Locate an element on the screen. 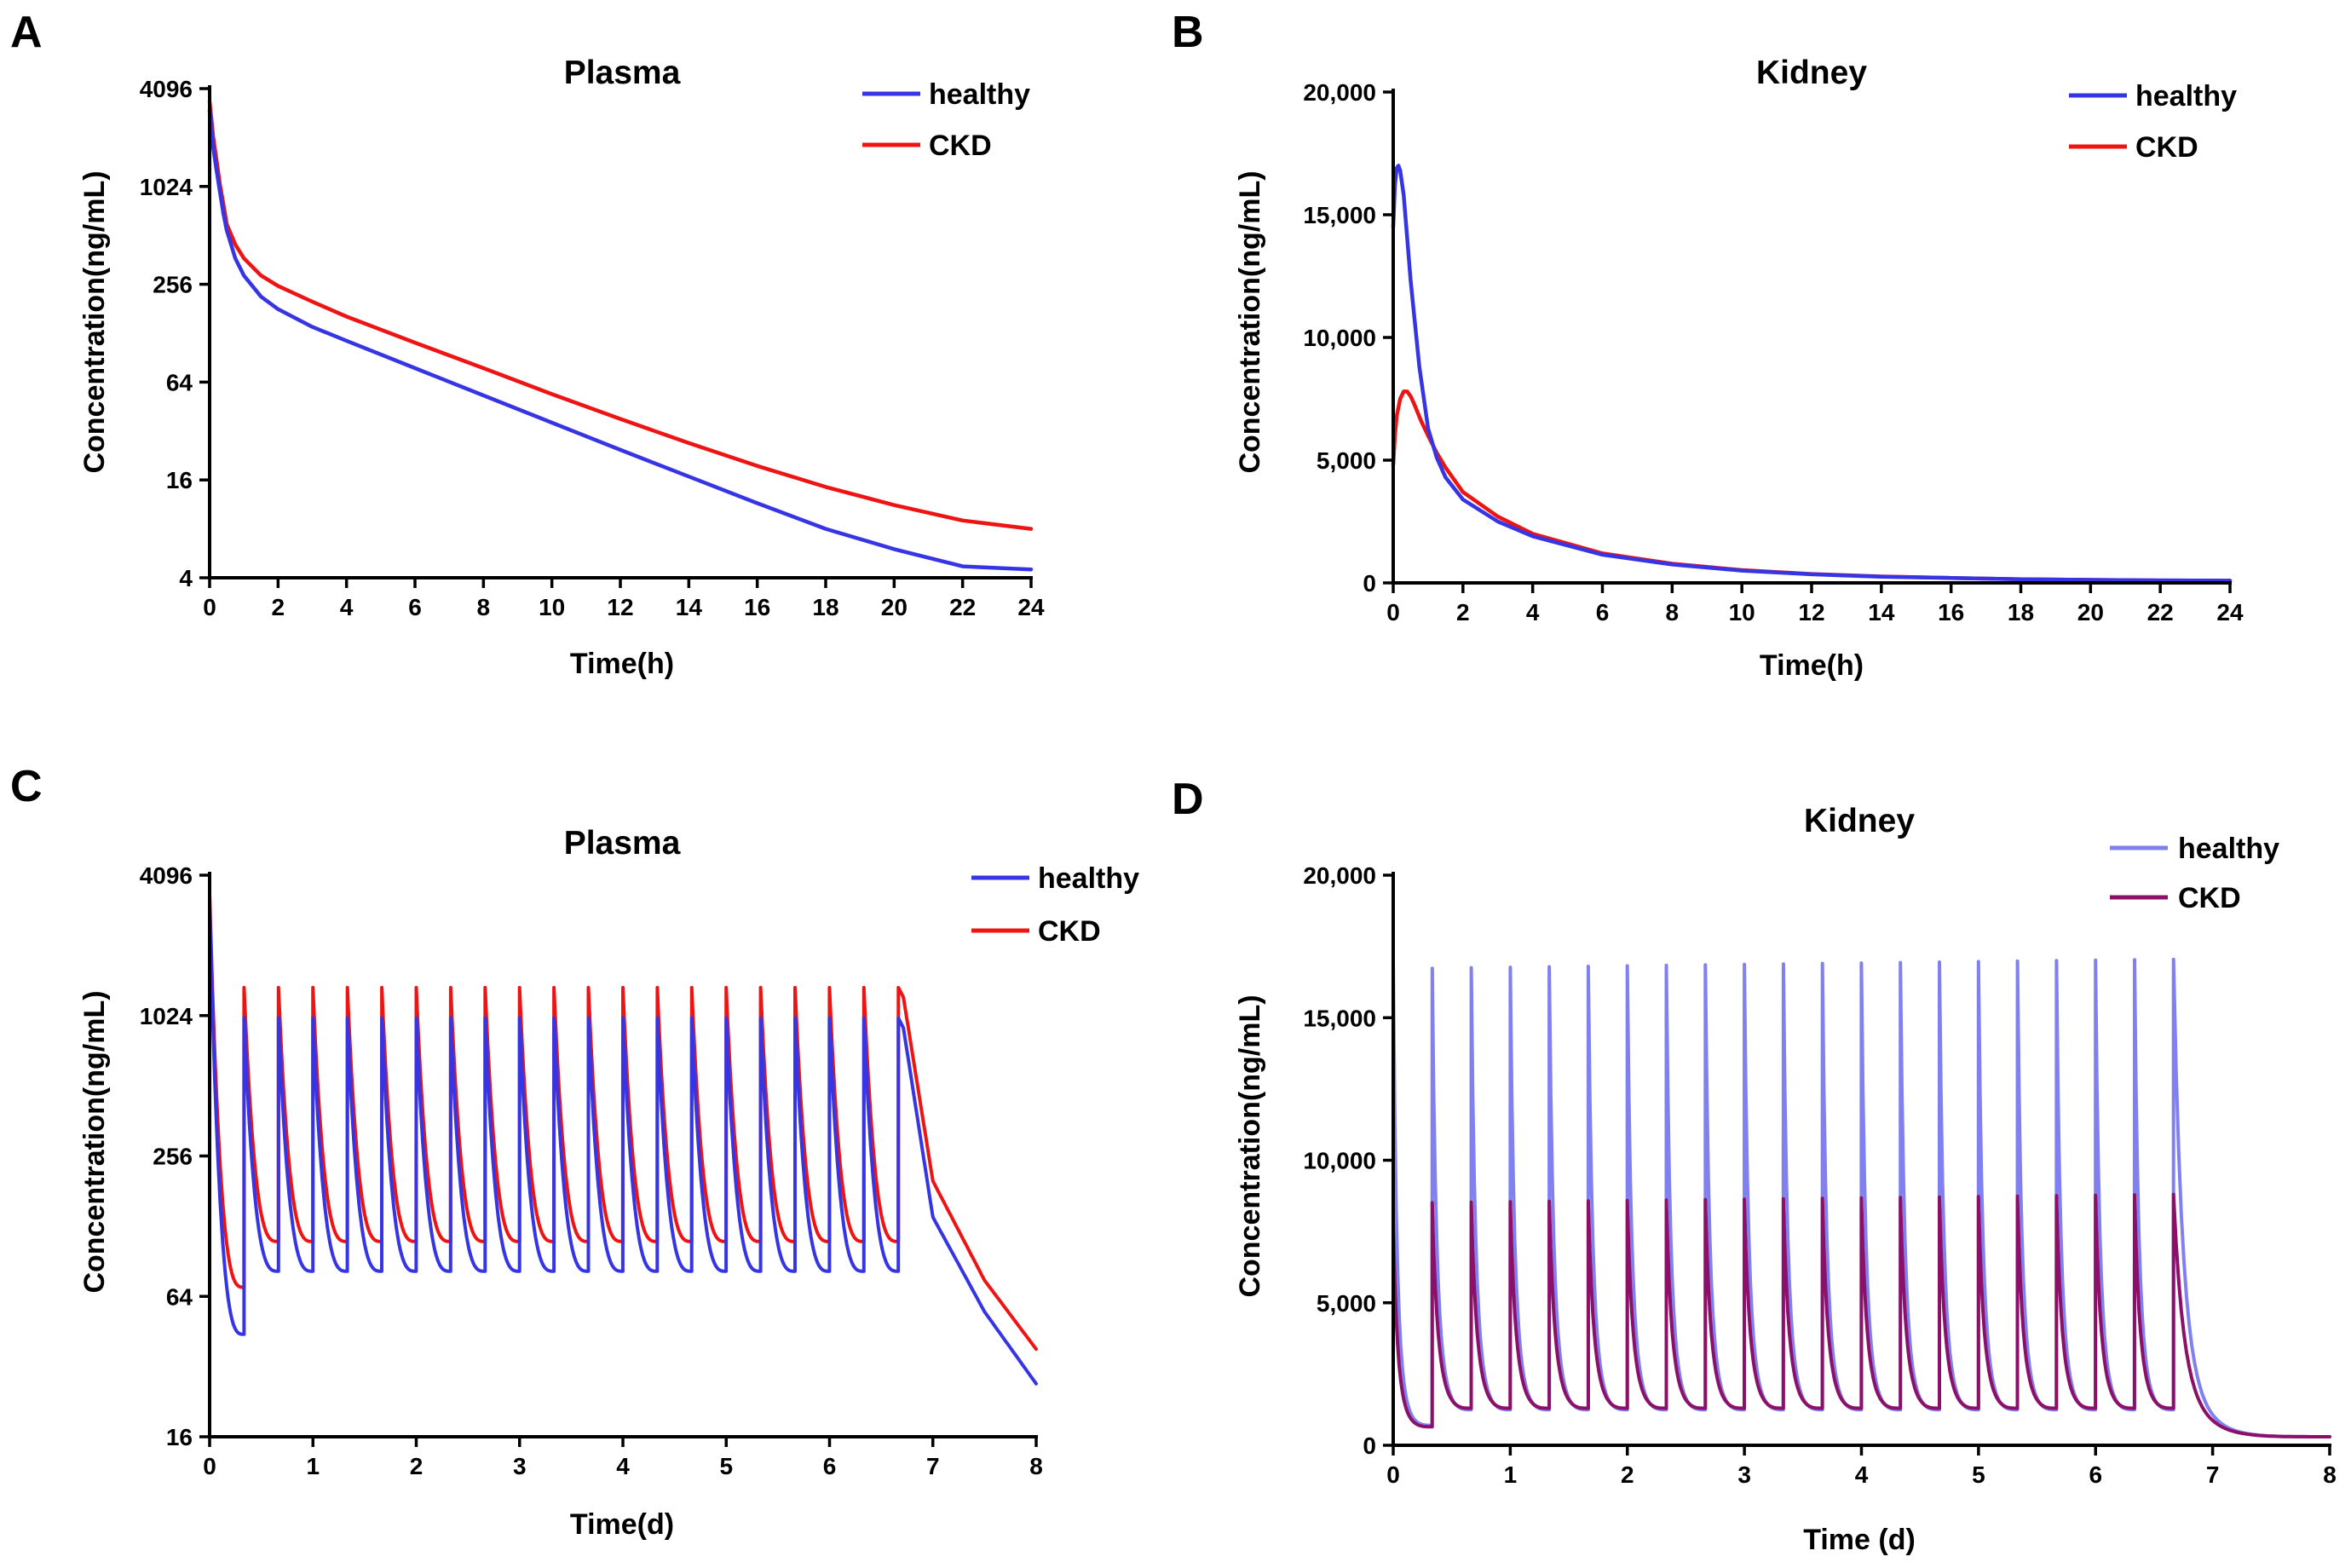  x-tick-label: 14 is located at coordinates (689, 607).